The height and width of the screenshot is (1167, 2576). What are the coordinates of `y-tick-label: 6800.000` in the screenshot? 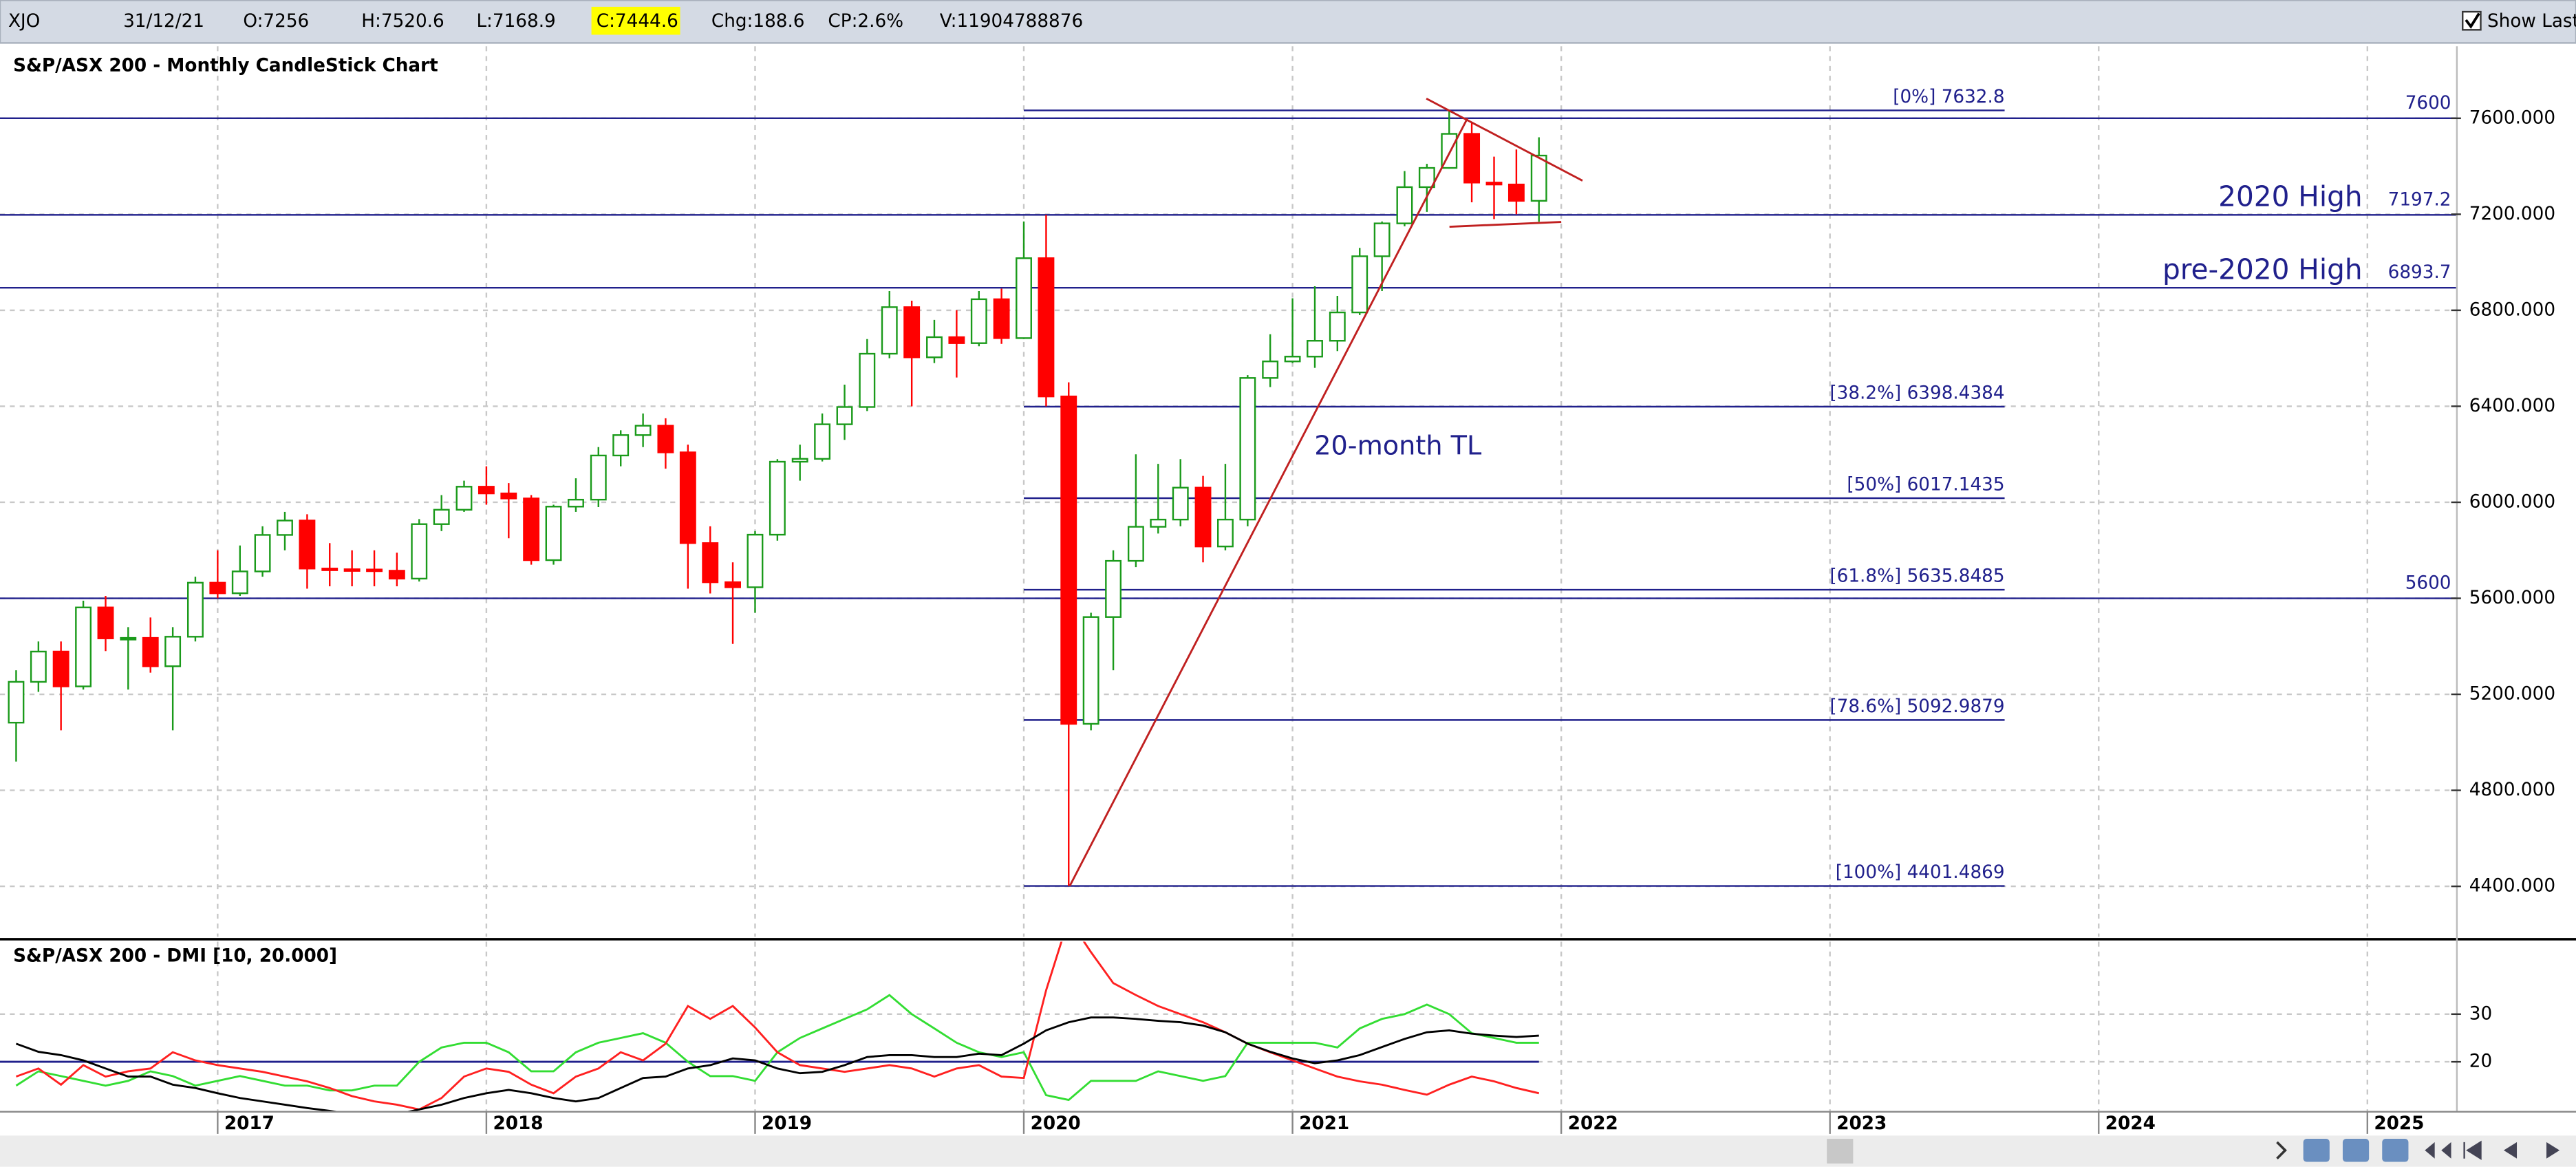 It's located at (2512, 309).